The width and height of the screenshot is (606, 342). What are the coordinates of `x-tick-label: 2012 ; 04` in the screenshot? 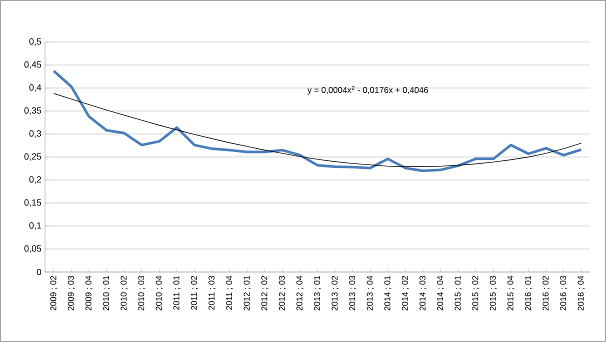 It's located at (300, 293).